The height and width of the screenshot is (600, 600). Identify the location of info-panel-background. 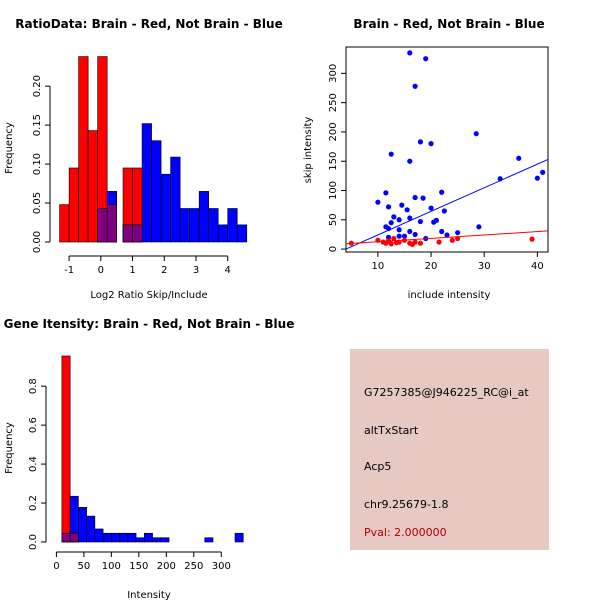
(449, 449).